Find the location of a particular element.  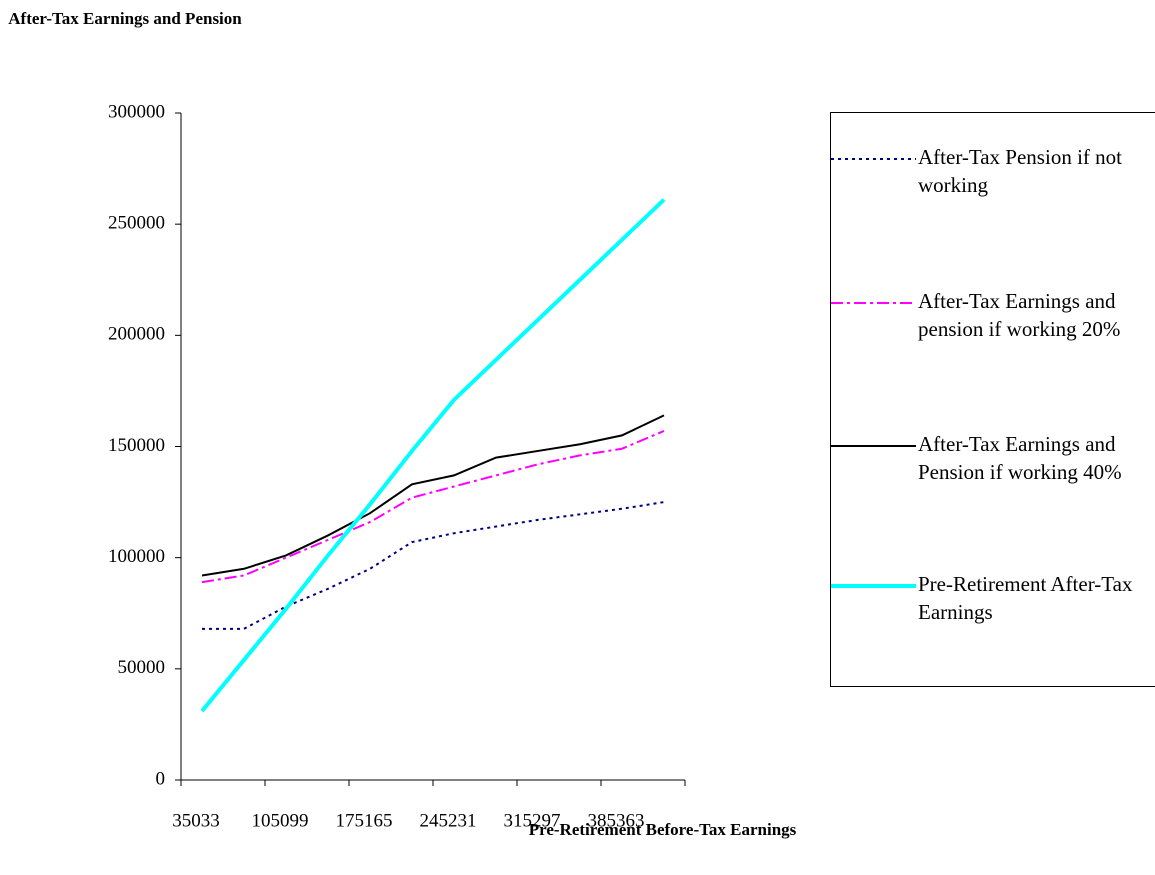

y-tick-label: 150000 is located at coordinates (136, 445).